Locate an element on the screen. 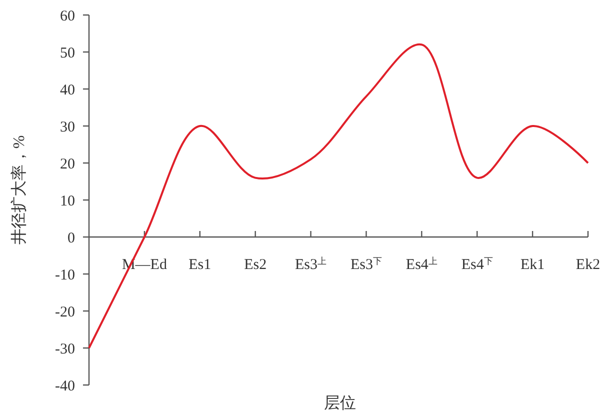 Image resolution: width=612 pixels, height=412 pixels. y-tick-label: -30 is located at coordinates (65, 349).